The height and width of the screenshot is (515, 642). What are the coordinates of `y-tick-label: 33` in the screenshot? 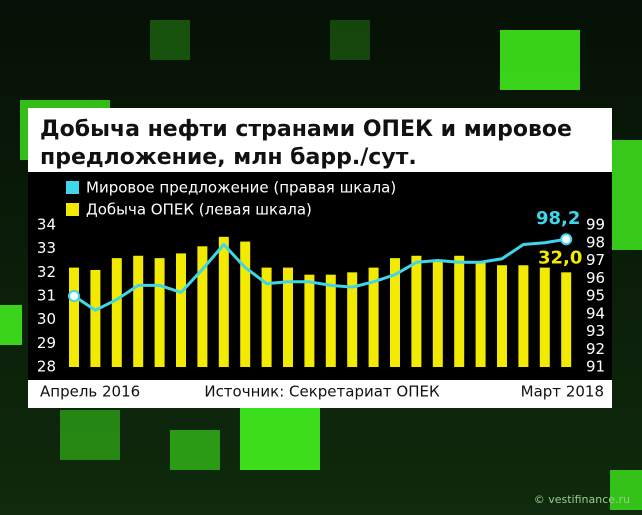 It's located at (46, 248).